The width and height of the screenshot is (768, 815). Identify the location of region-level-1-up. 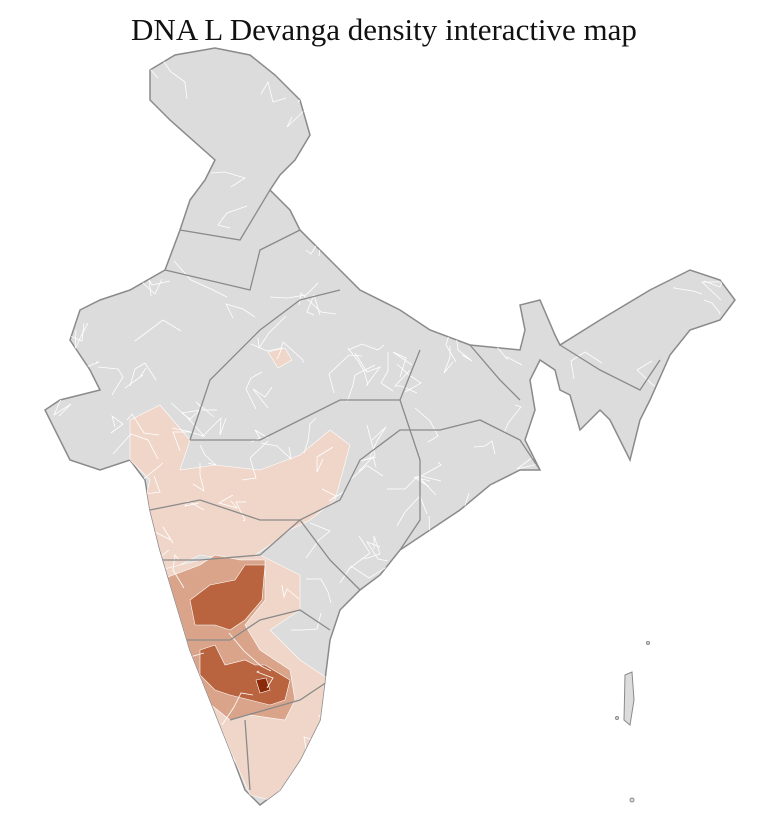
(280, 358).